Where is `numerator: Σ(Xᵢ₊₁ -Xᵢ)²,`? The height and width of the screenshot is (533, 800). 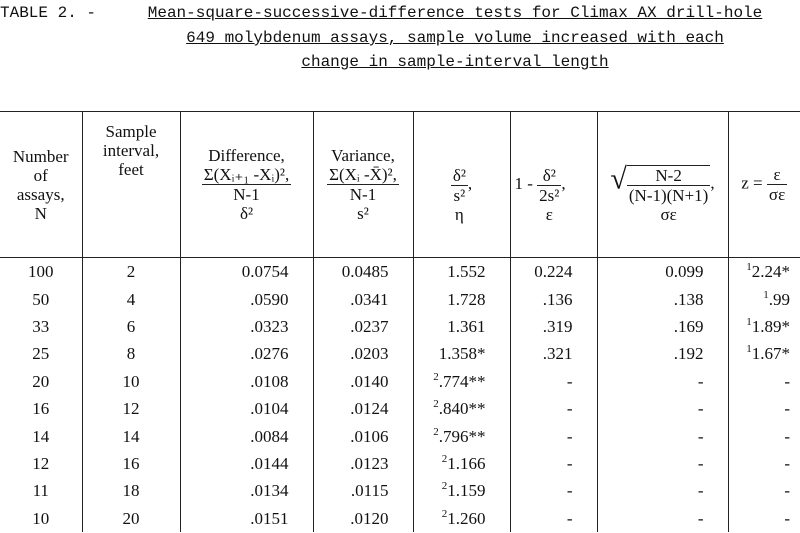
numerator: Σ(Xᵢ₊₁ -Xᵢ)², is located at coordinates (246, 175).